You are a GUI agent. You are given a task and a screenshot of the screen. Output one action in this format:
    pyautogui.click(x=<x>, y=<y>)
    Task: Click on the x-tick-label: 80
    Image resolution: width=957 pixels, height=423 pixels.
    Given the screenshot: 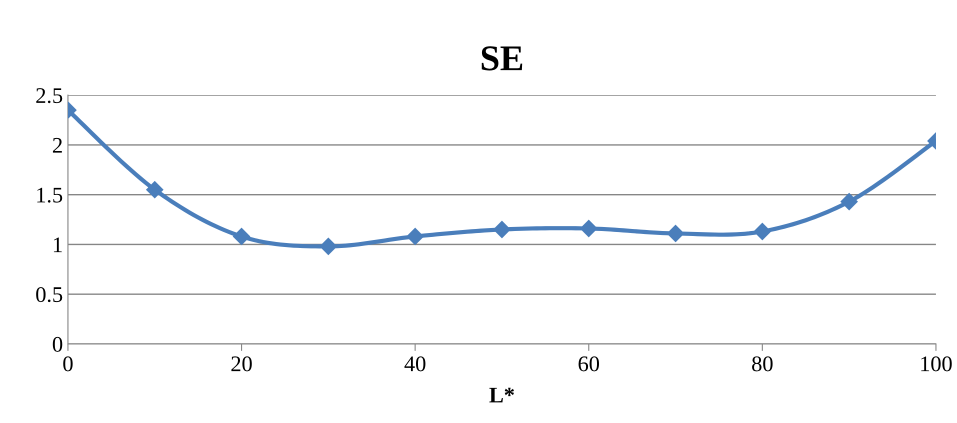 What is the action you would take?
    pyautogui.click(x=762, y=364)
    